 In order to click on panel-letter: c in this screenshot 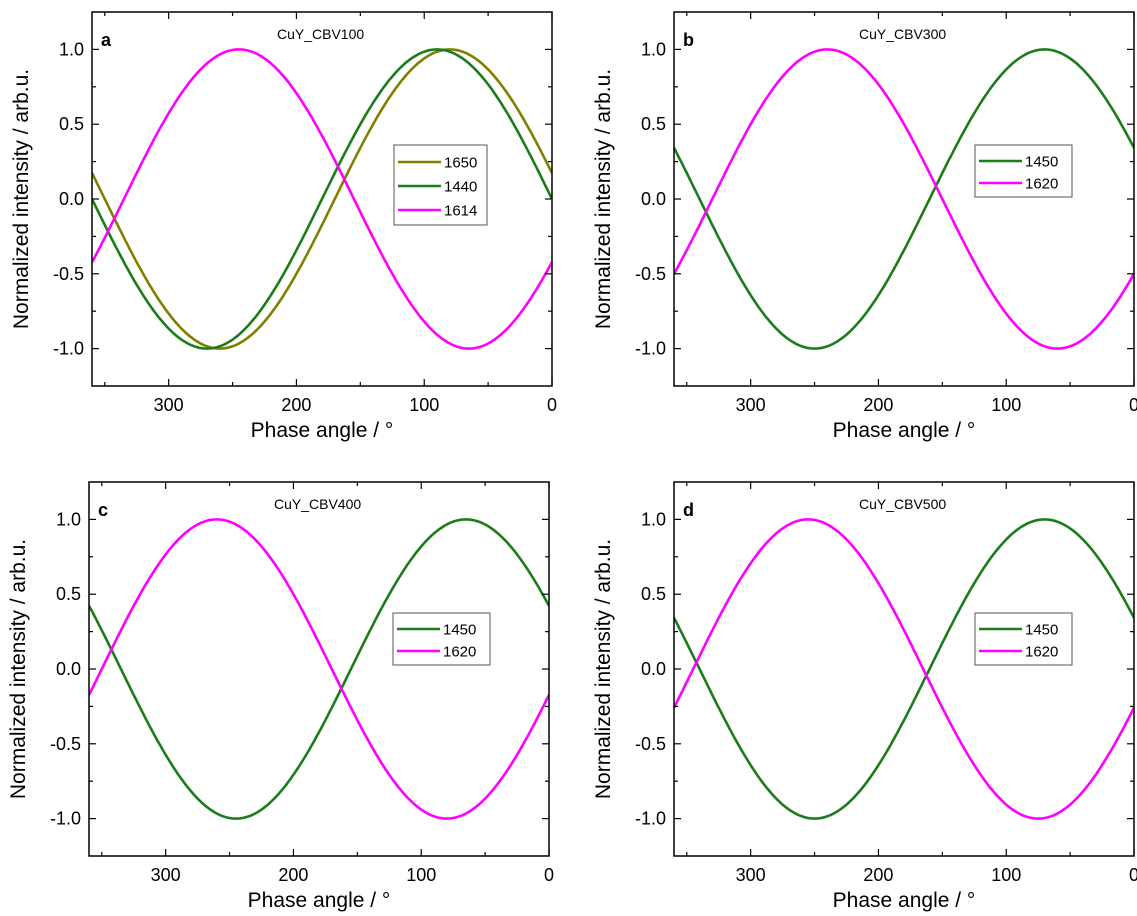, I will do `click(103, 510)`.